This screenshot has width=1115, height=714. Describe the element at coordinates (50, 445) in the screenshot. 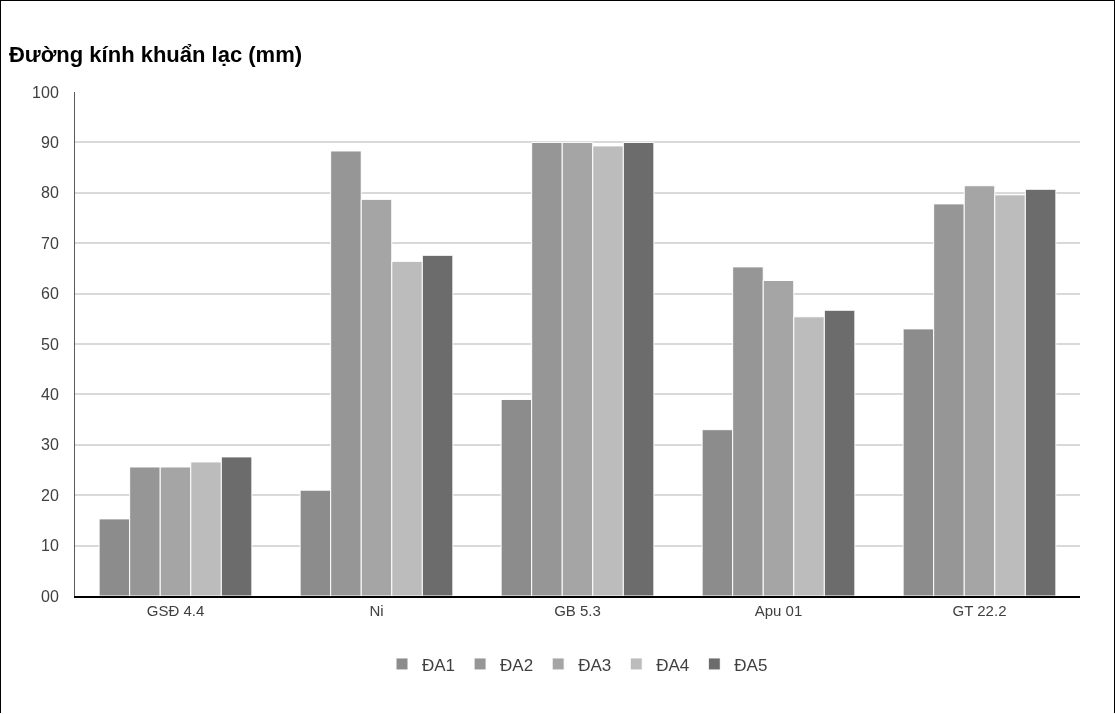

I see `y-tick-label: 30` at that location.